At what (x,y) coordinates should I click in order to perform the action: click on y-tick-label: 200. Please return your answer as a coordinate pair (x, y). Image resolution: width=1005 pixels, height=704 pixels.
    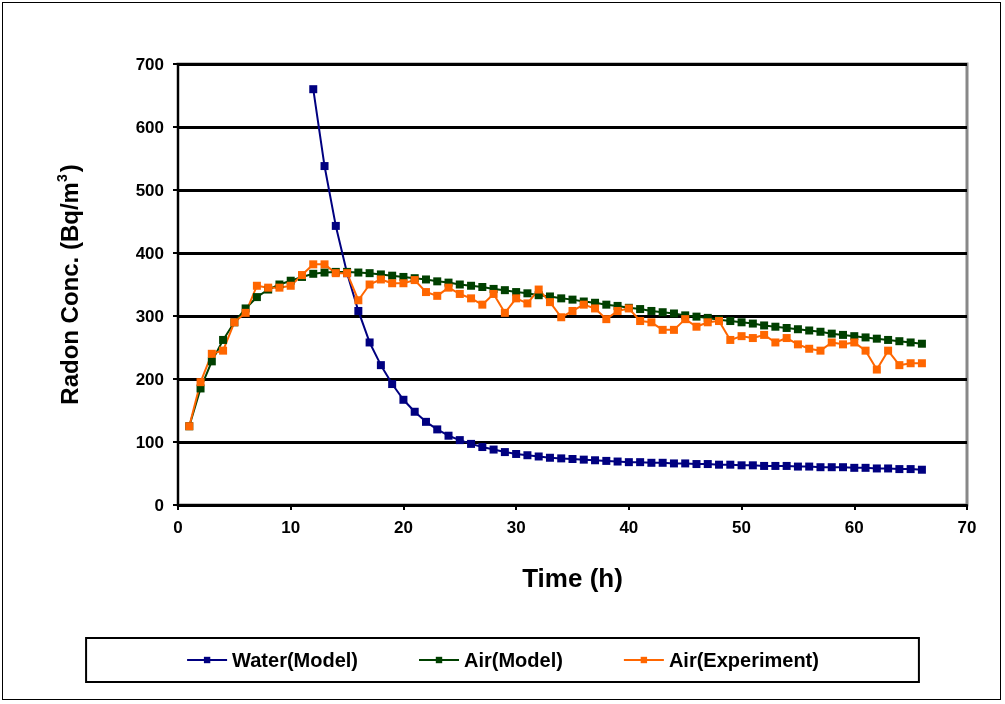
    Looking at the image, I should click on (149, 379).